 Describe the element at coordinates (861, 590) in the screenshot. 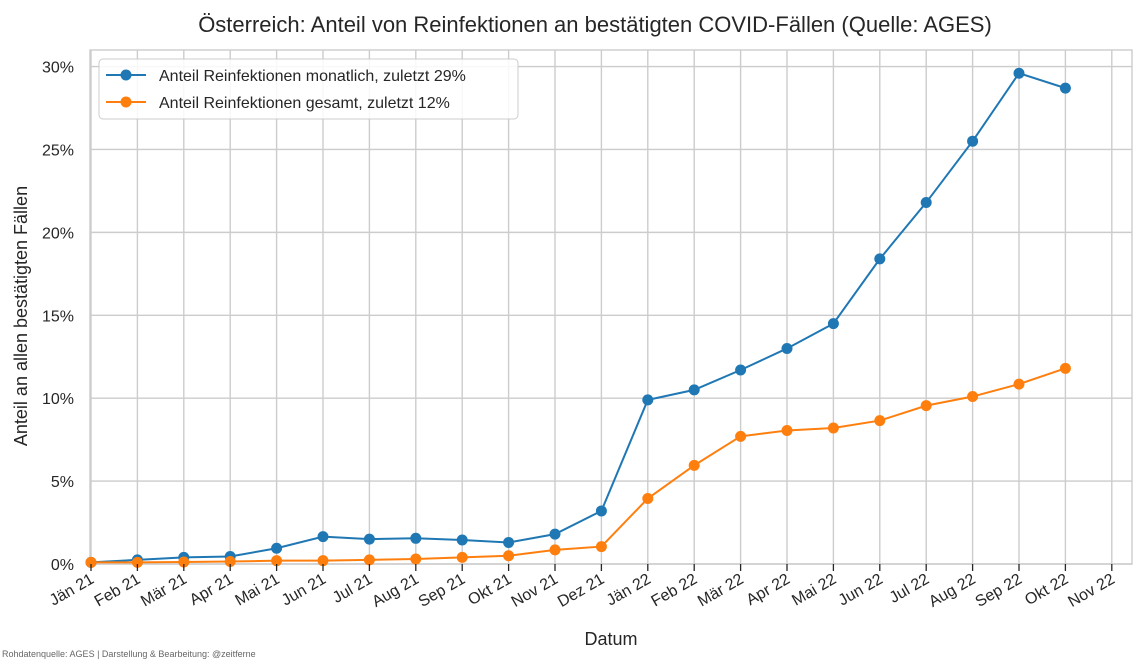

I see `x-tick-label: Jun 22` at that location.